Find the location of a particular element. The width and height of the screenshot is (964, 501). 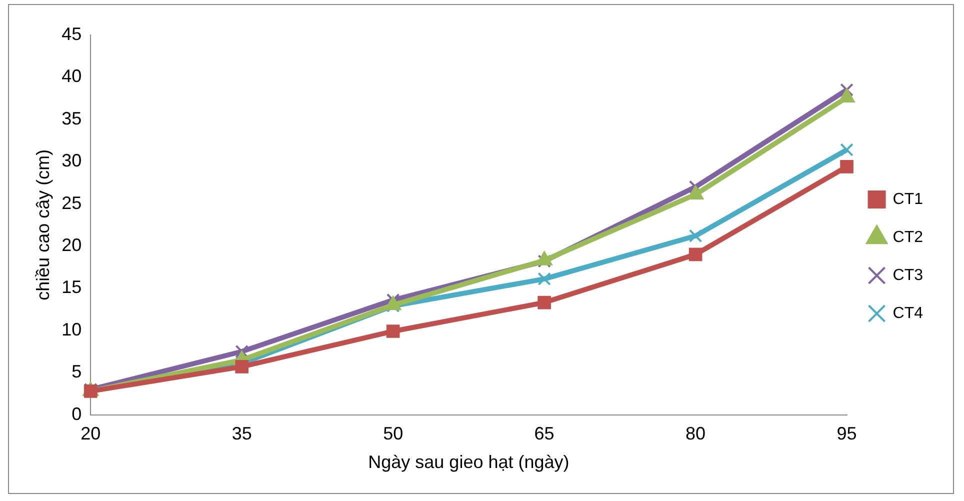

x-axis-title: Ngày sau gieo hạt (ngày) is located at coordinates (469, 462).